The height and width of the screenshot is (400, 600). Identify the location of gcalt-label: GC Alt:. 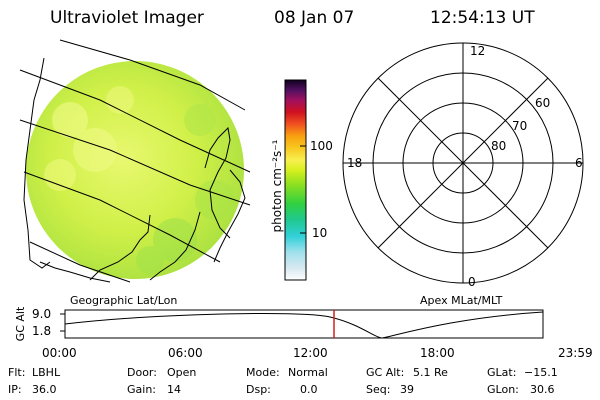
(385, 372).